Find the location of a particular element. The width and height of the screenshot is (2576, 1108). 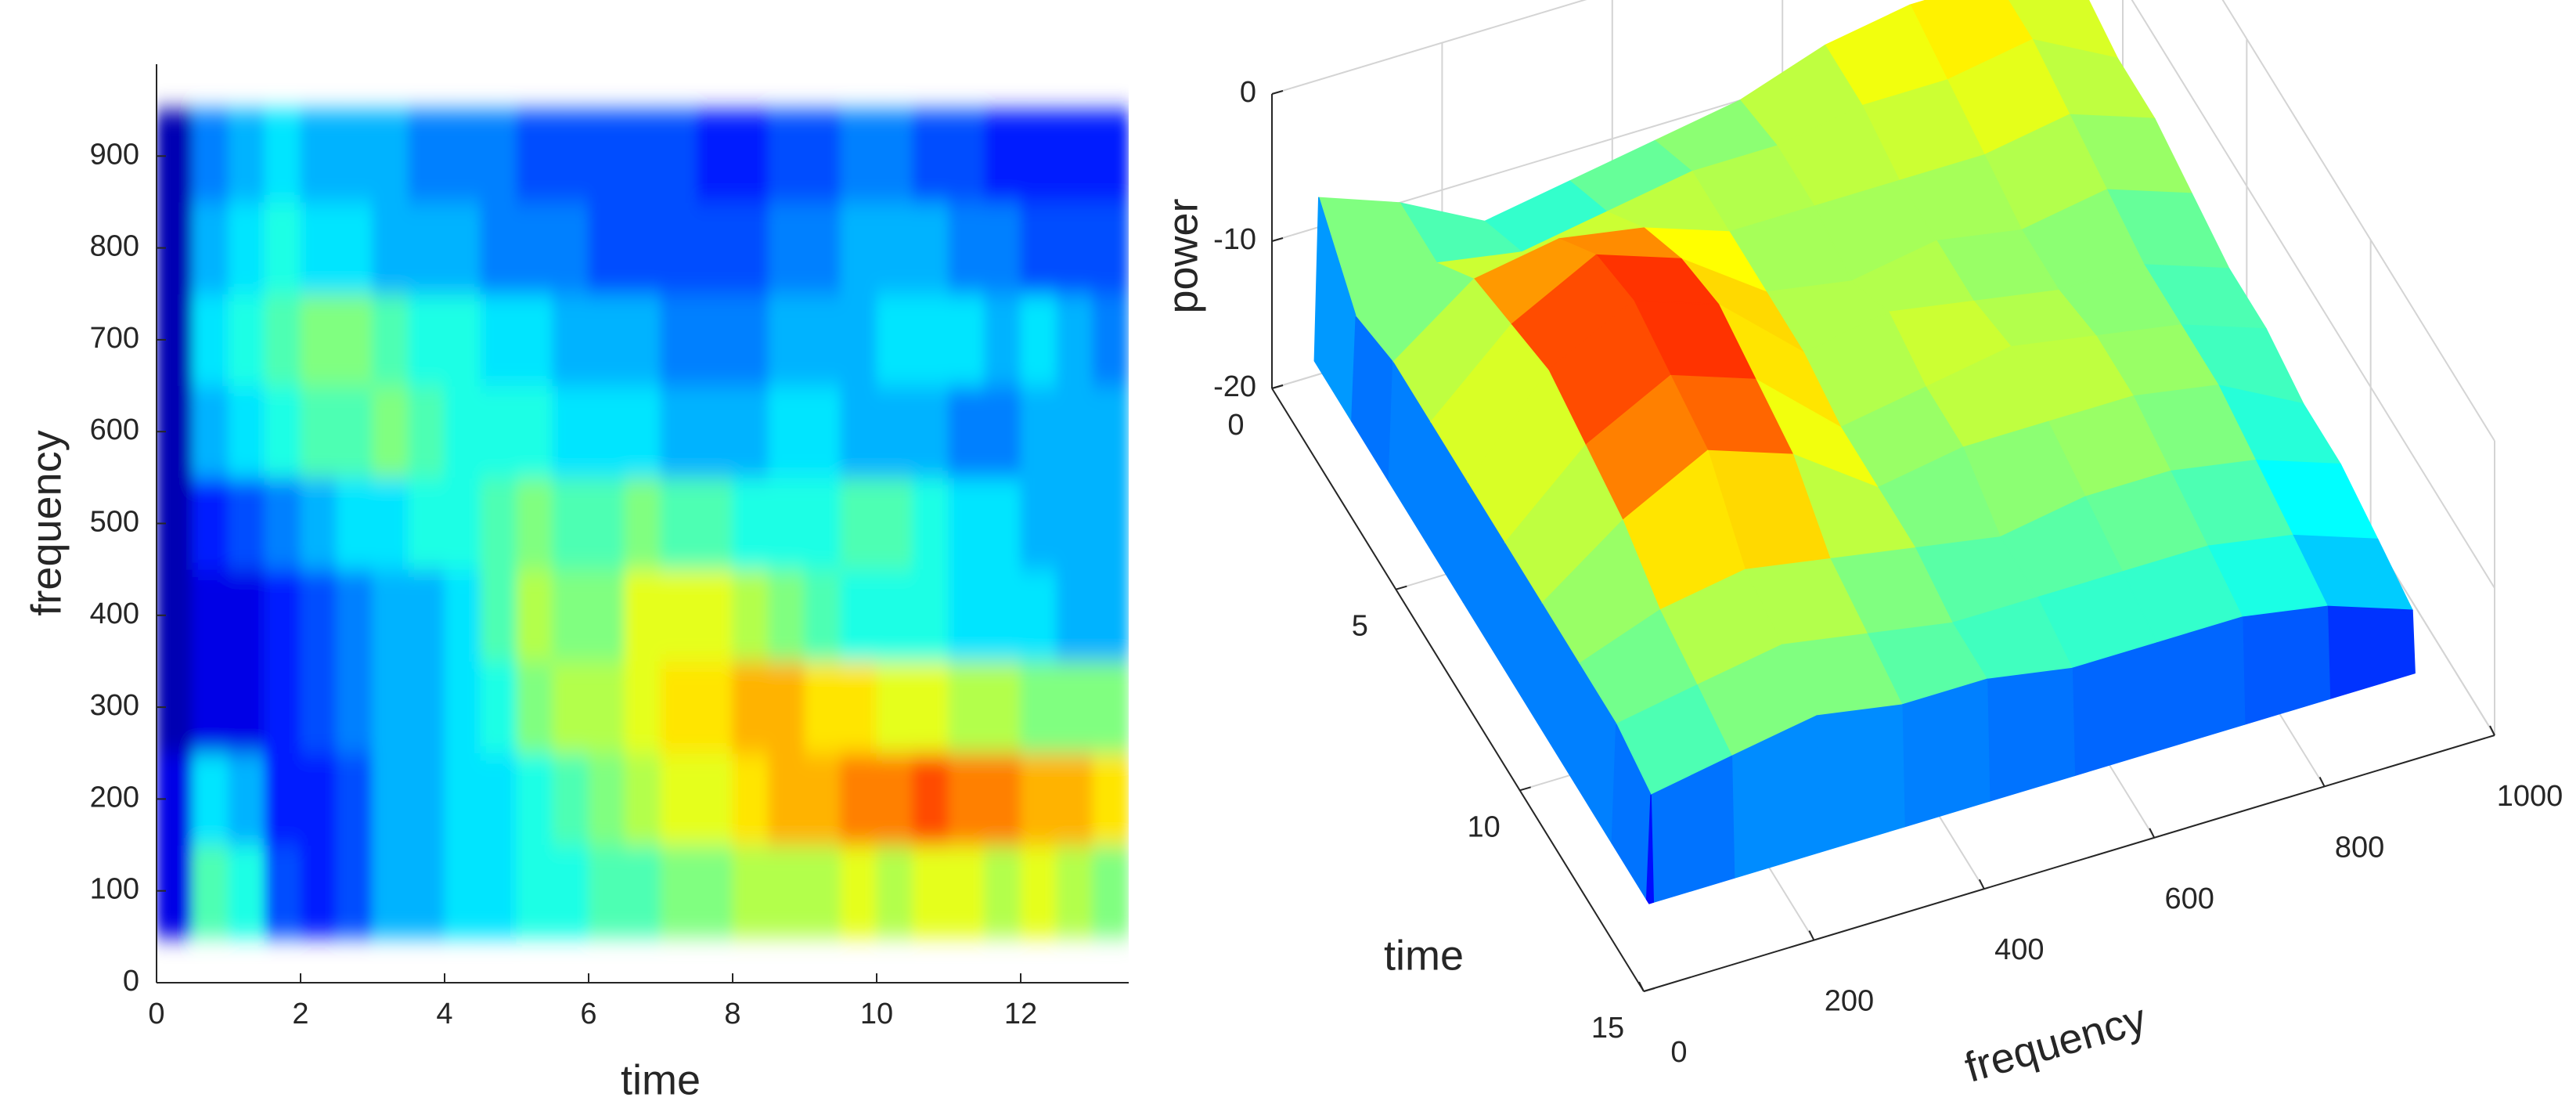

x-tick-label: 12 is located at coordinates (1020, 1014).